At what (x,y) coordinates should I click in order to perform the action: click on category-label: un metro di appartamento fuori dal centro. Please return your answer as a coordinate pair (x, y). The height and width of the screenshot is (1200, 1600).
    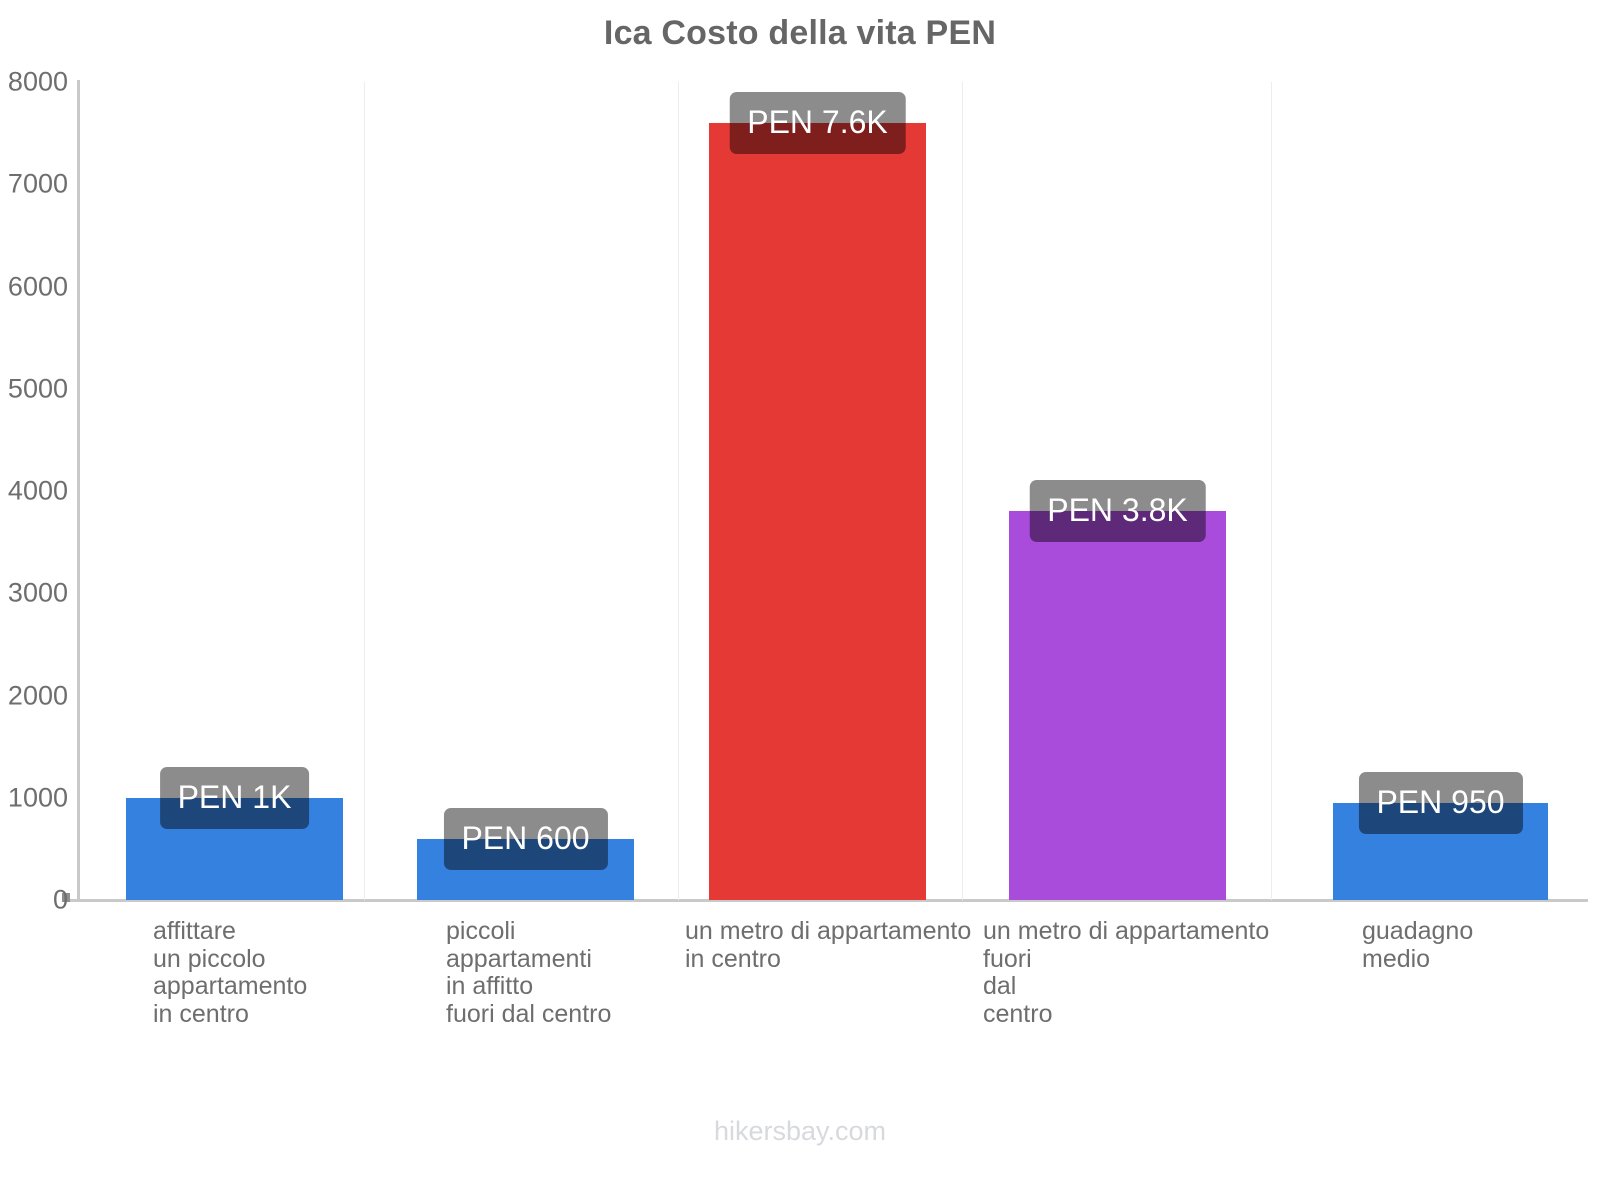
    Looking at the image, I should click on (1126, 972).